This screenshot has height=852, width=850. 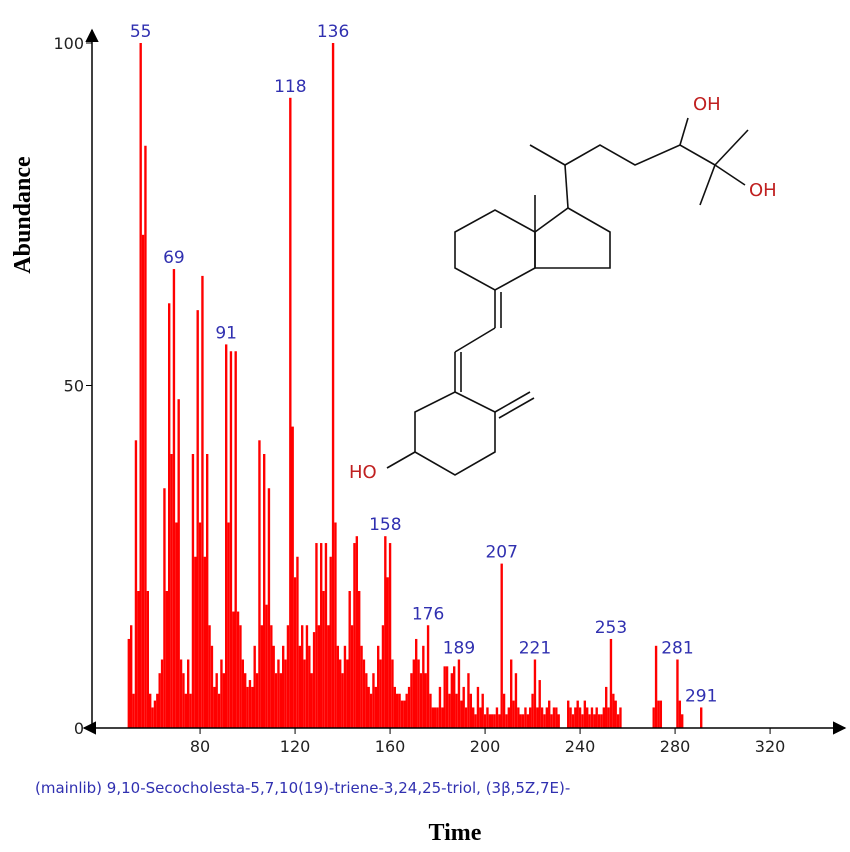 What do you see at coordinates (770, 746) in the screenshot?
I see `x-tick-label: 320` at bounding box center [770, 746].